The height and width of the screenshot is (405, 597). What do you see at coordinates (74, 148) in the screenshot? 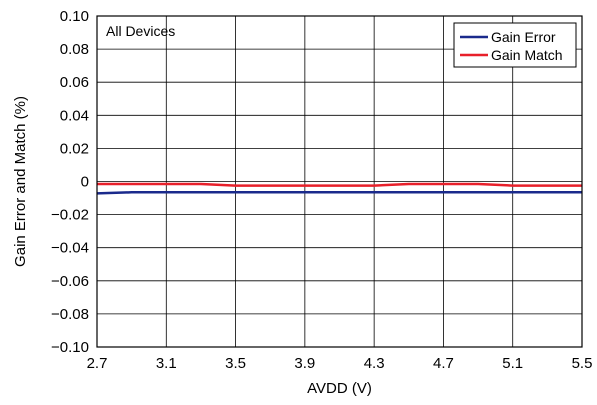
I see `y-tick-label: 0.02` at bounding box center [74, 148].